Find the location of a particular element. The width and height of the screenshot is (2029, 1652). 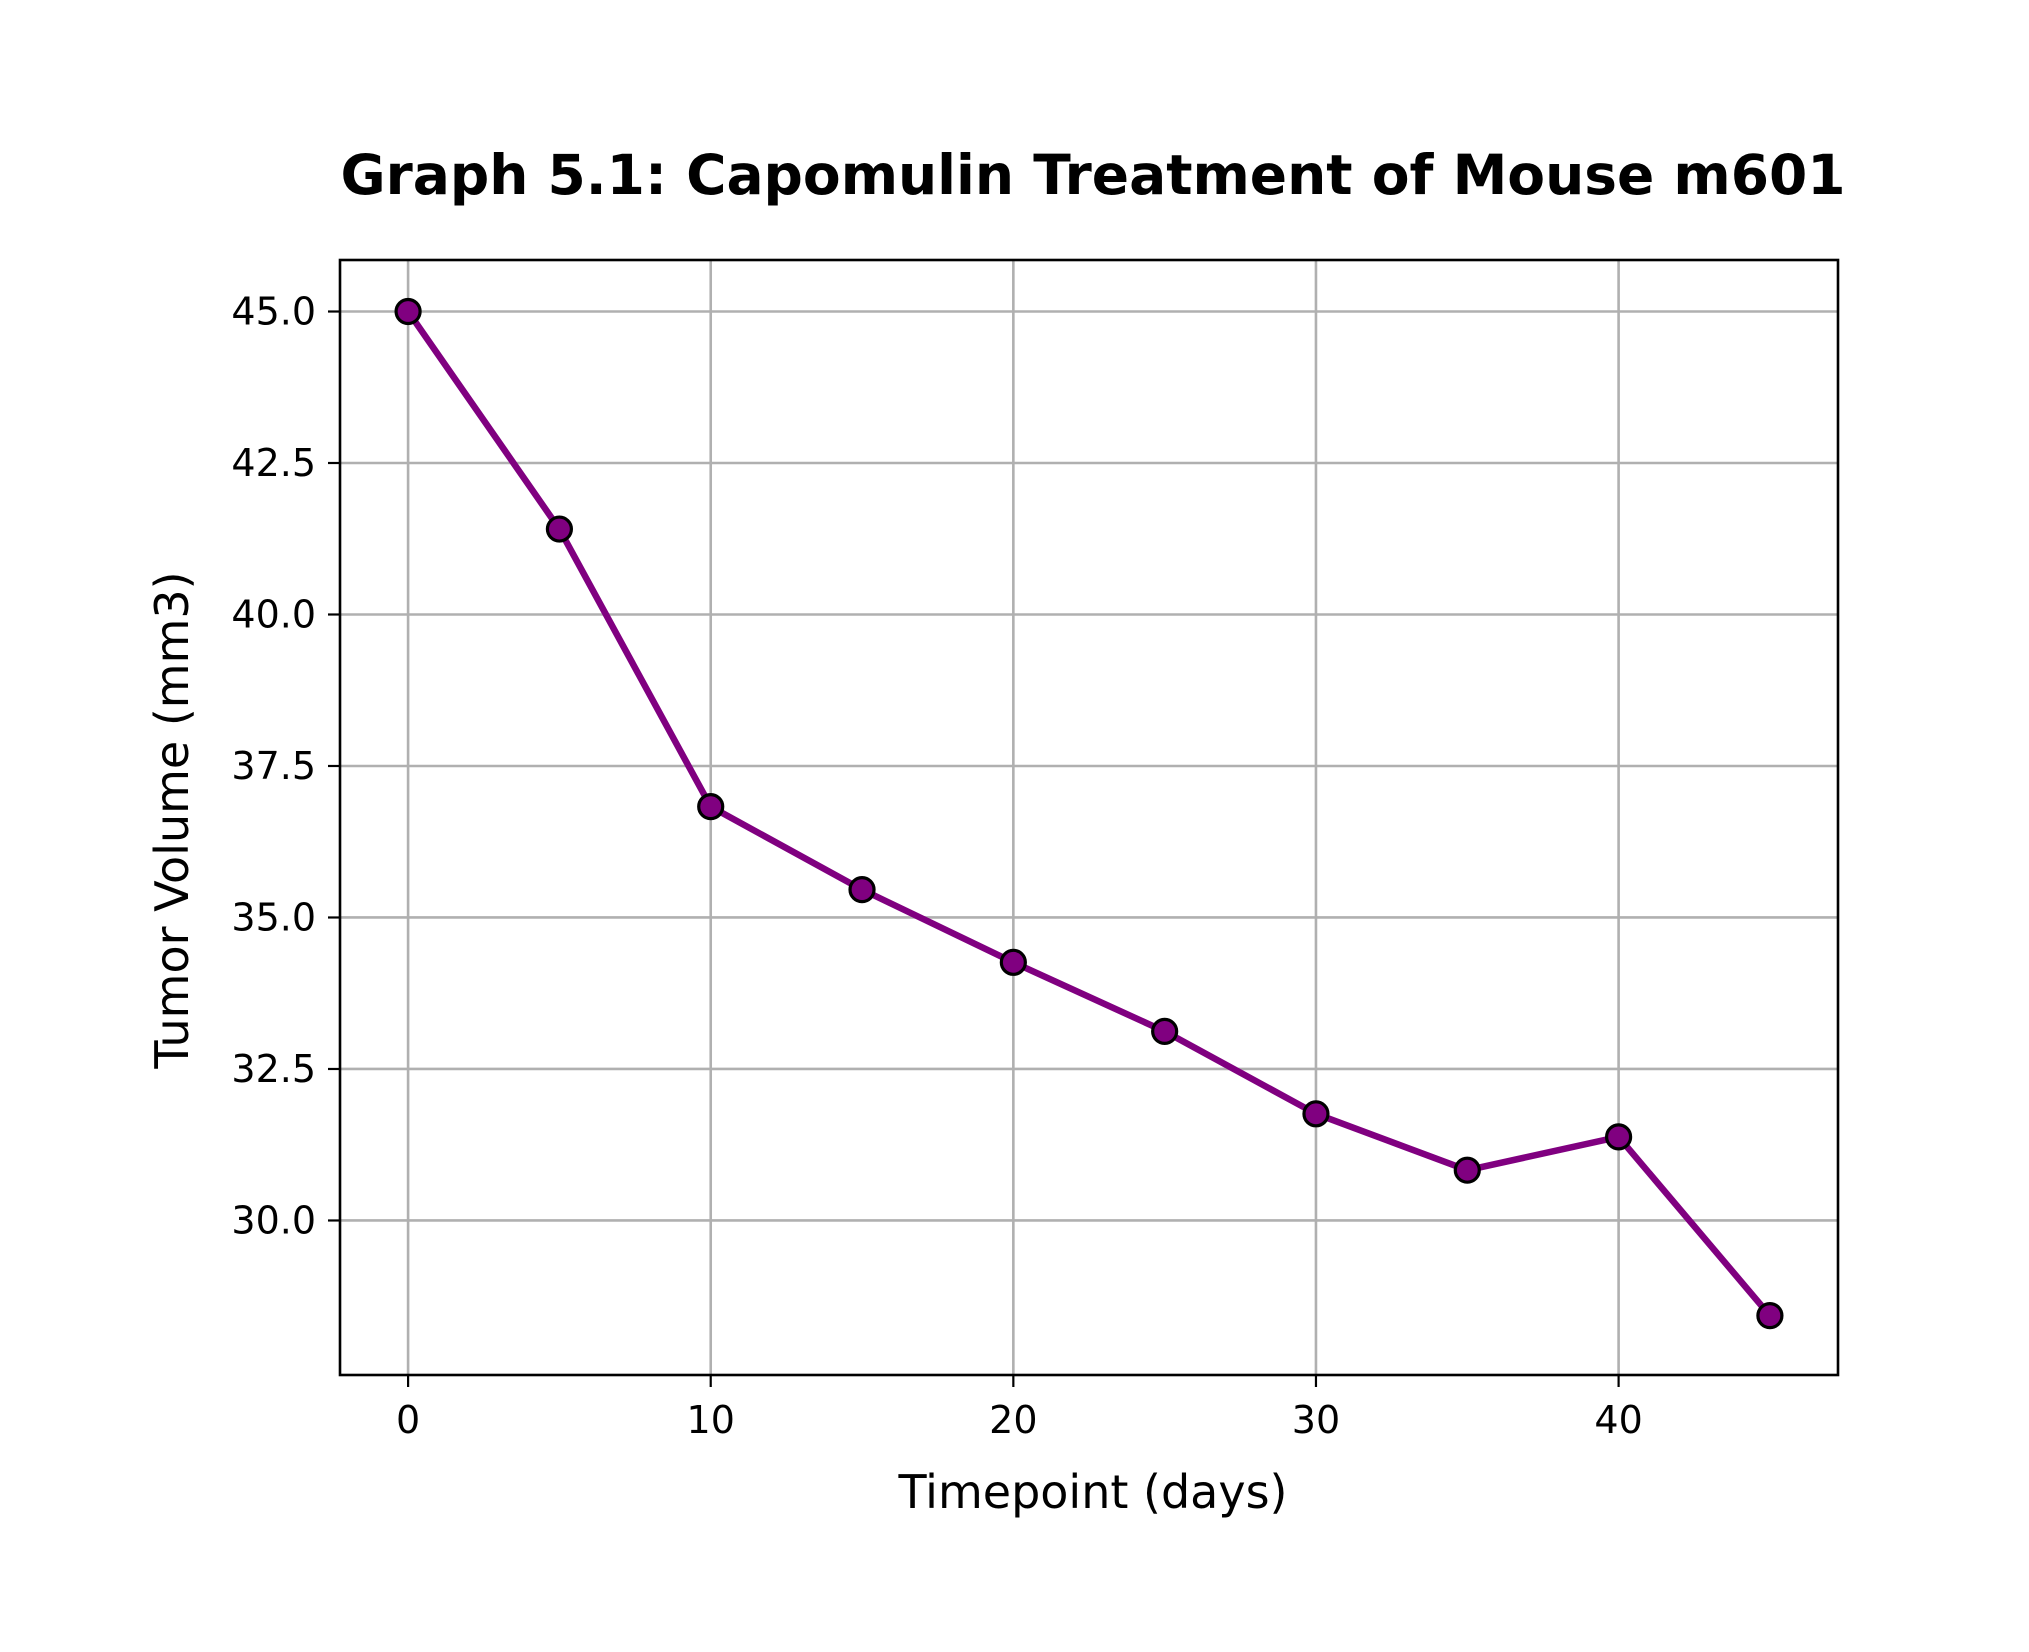

y-tick-label: 32.5 is located at coordinates (273, 1069).